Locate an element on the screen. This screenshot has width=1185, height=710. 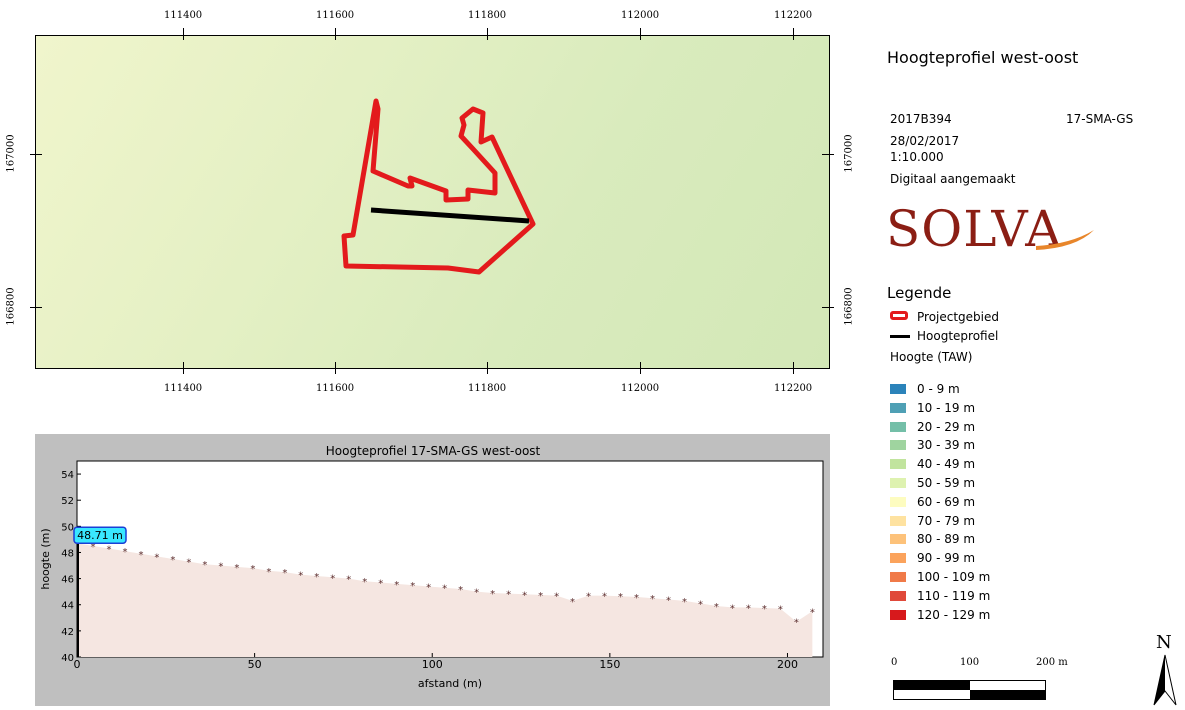
y-tick-label: 44 is located at coordinates (67, 606).